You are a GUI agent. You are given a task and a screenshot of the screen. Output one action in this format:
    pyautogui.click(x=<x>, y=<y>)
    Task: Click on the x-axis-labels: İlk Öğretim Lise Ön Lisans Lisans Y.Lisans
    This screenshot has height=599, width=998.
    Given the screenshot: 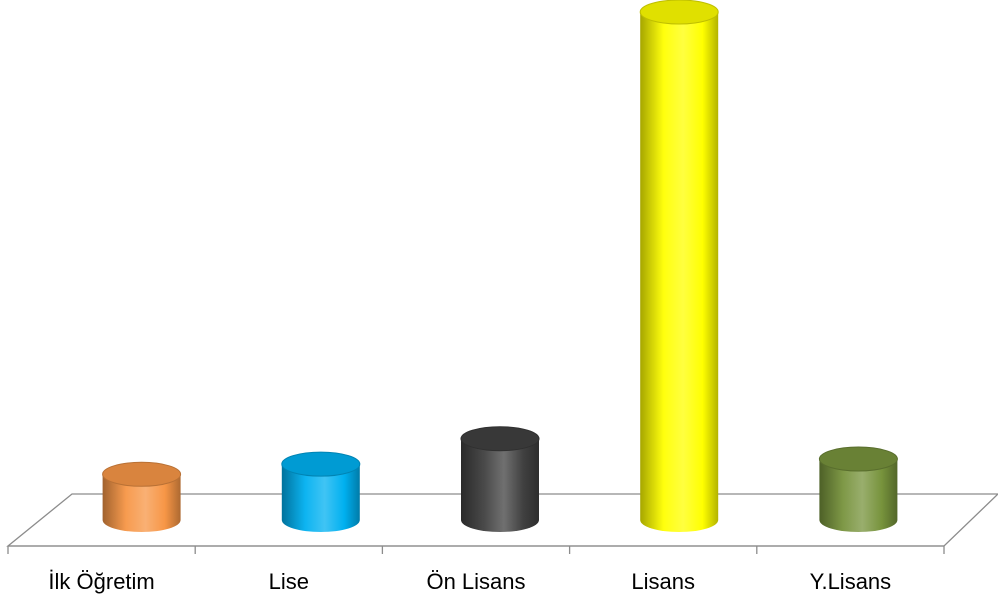 What is the action you would take?
    pyautogui.click(x=469, y=581)
    